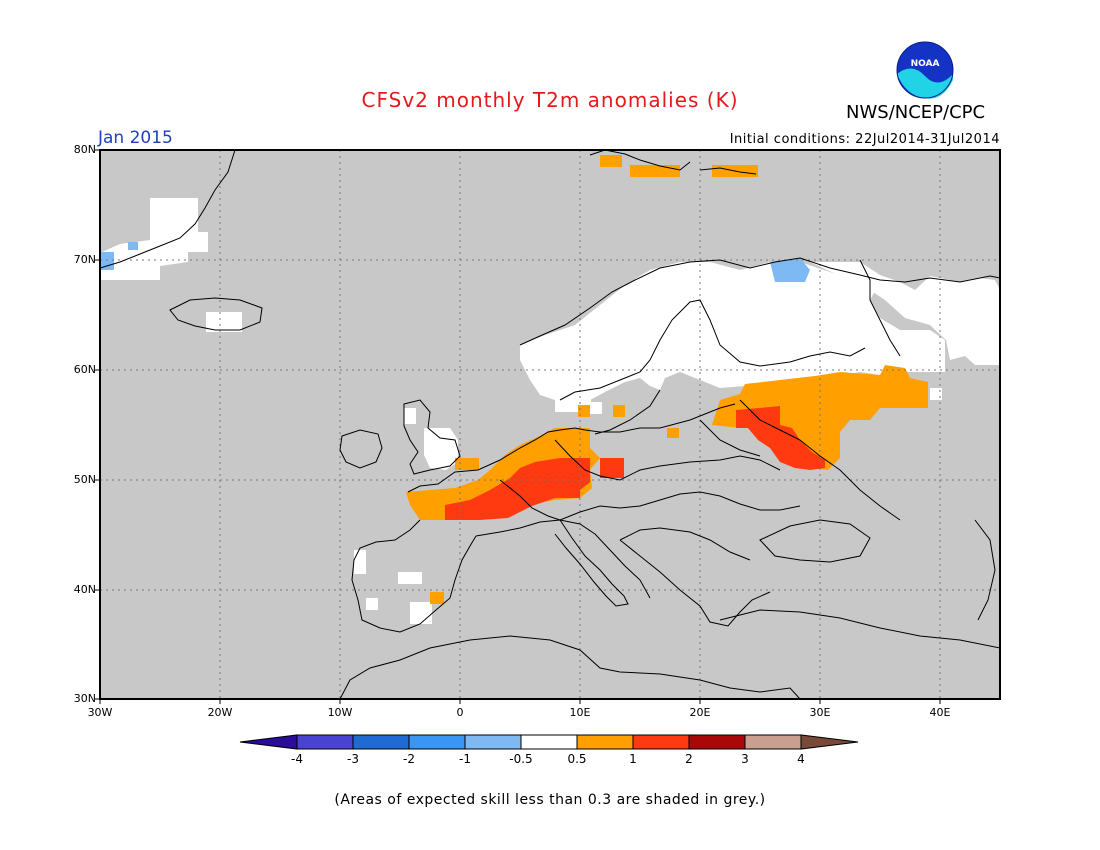  What do you see at coordinates (455, 262) in the screenshot?
I see `cold-regions` at bounding box center [455, 262].